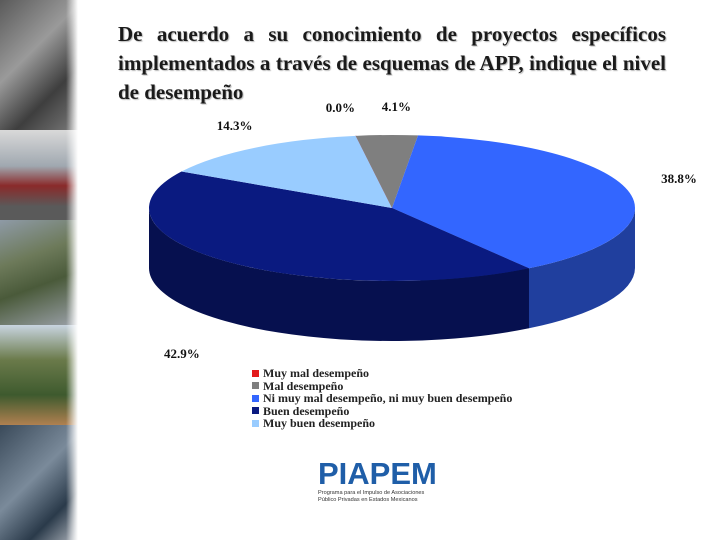  What do you see at coordinates (377, 473) in the screenshot?
I see `logo-wordmark: PIAPEM` at bounding box center [377, 473].